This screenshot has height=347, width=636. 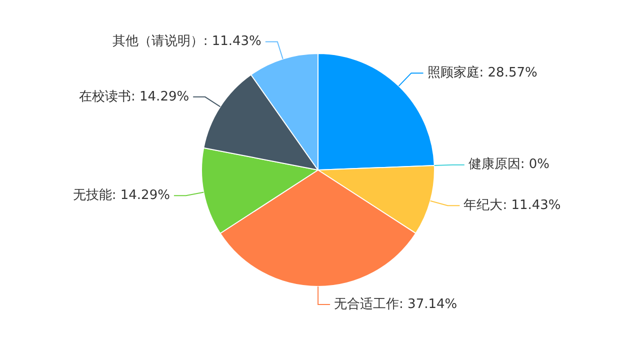 What do you see at coordinates (512, 205) in the screenshot?
I see `slice-label: 年纪大: 11.43%` at bounding box center [512, 205].